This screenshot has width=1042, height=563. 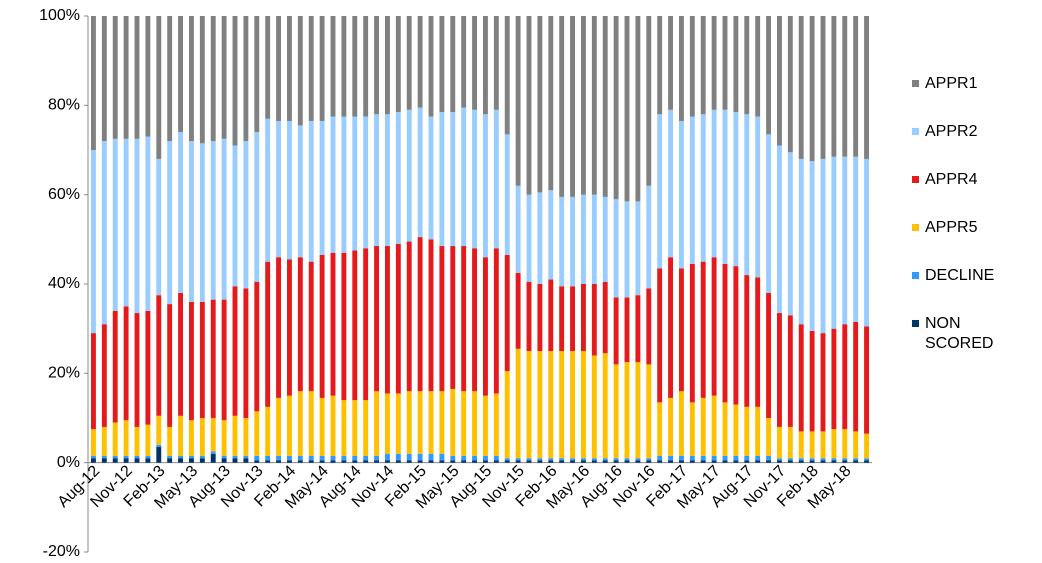 I want to click on y-tick-label: 20%, so click(x=64, y=373).